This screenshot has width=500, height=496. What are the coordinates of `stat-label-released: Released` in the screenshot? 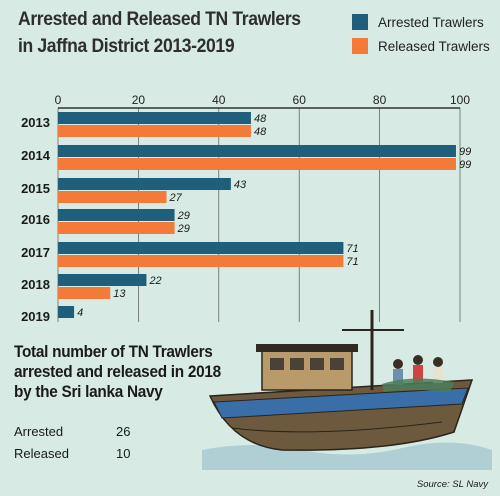 It's located at (41, 453).